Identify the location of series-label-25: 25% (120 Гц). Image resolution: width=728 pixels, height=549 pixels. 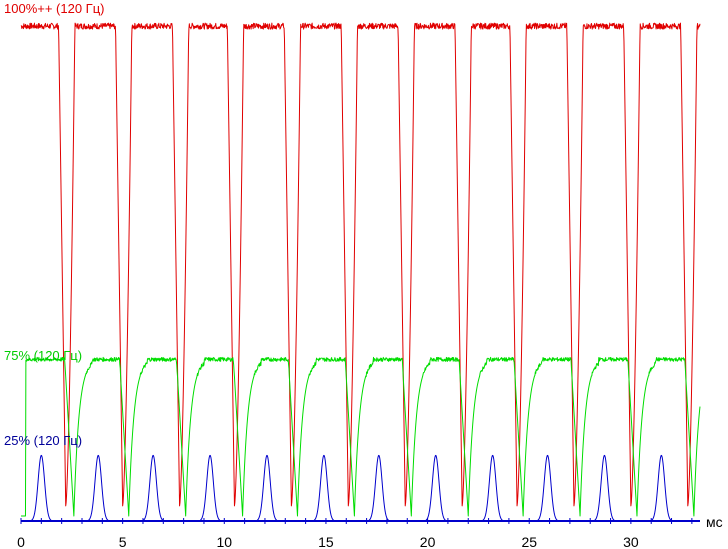
(43, 440).